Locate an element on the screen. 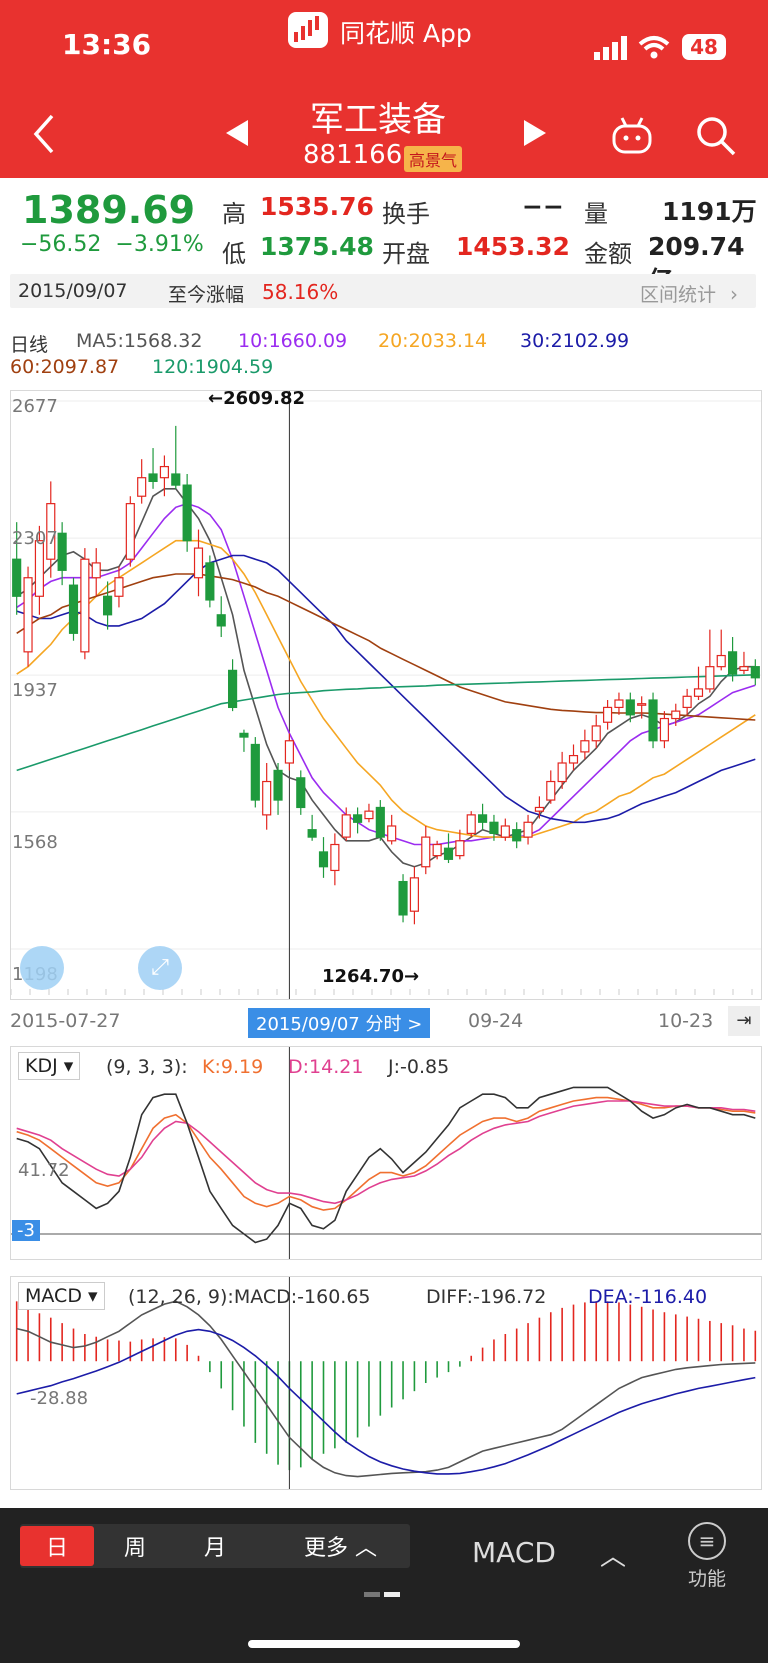 The height and width of the screenshot is (1663, 768). low-label: 低 is located at coordinates (234, 254).